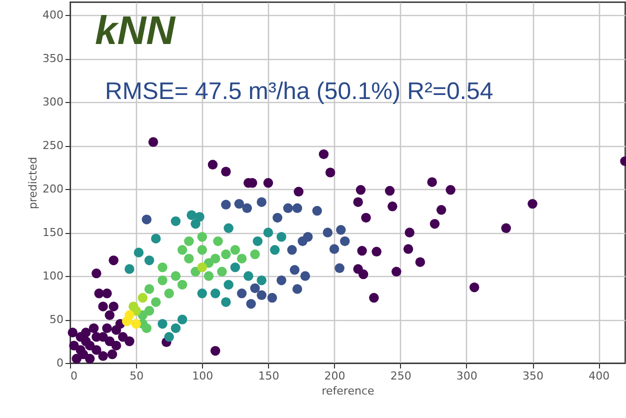  I want to click on x-tick-label: 150, so click(269, 376).